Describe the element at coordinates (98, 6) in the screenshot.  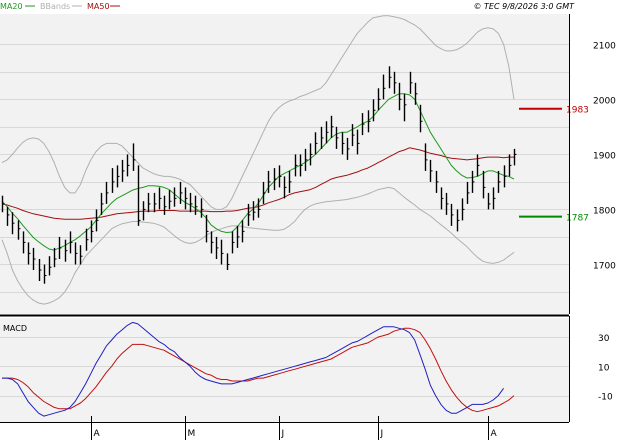
I see `legend-ma50: MA50` at that location.